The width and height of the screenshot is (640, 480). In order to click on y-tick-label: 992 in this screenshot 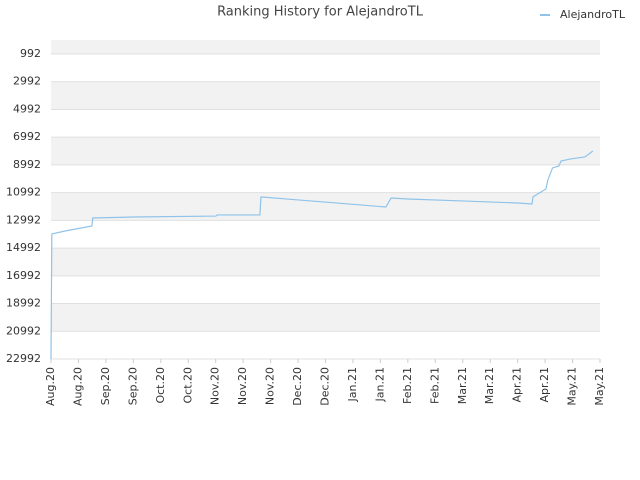, I will do `click(30, 53)`.